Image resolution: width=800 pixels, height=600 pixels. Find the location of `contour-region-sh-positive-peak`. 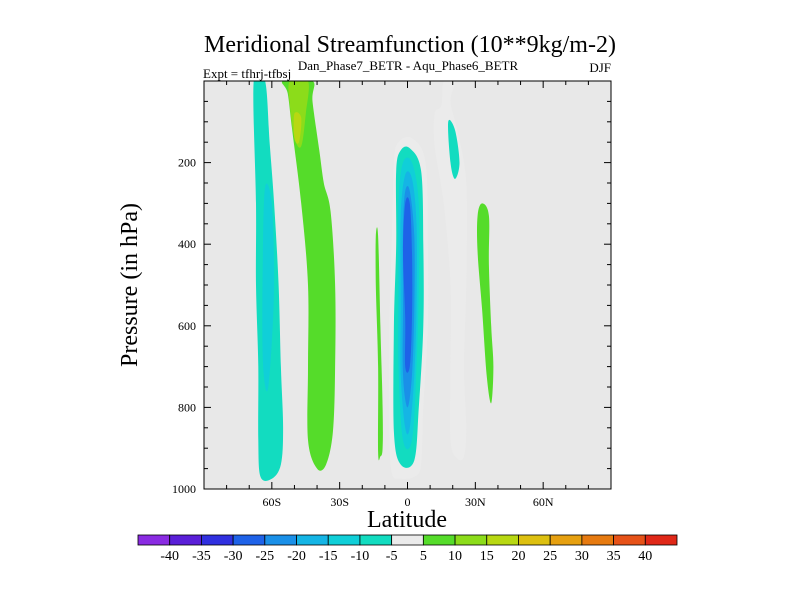

contour-region-sh-positive-peak is located at coordinates (297, 128).